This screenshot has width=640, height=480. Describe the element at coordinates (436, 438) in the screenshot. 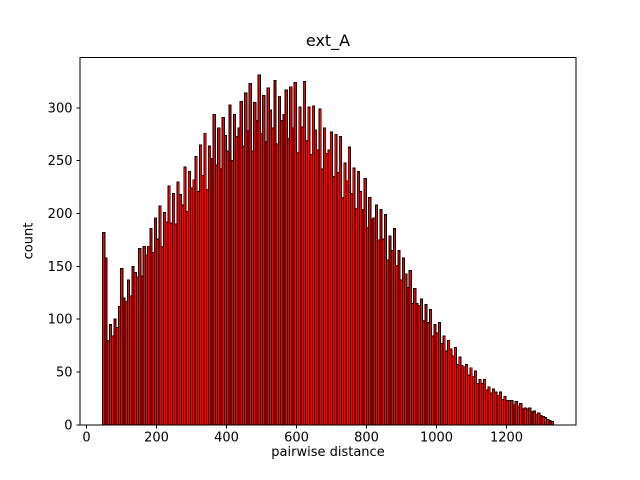

I see `x-tick-label: 1000` at that location.